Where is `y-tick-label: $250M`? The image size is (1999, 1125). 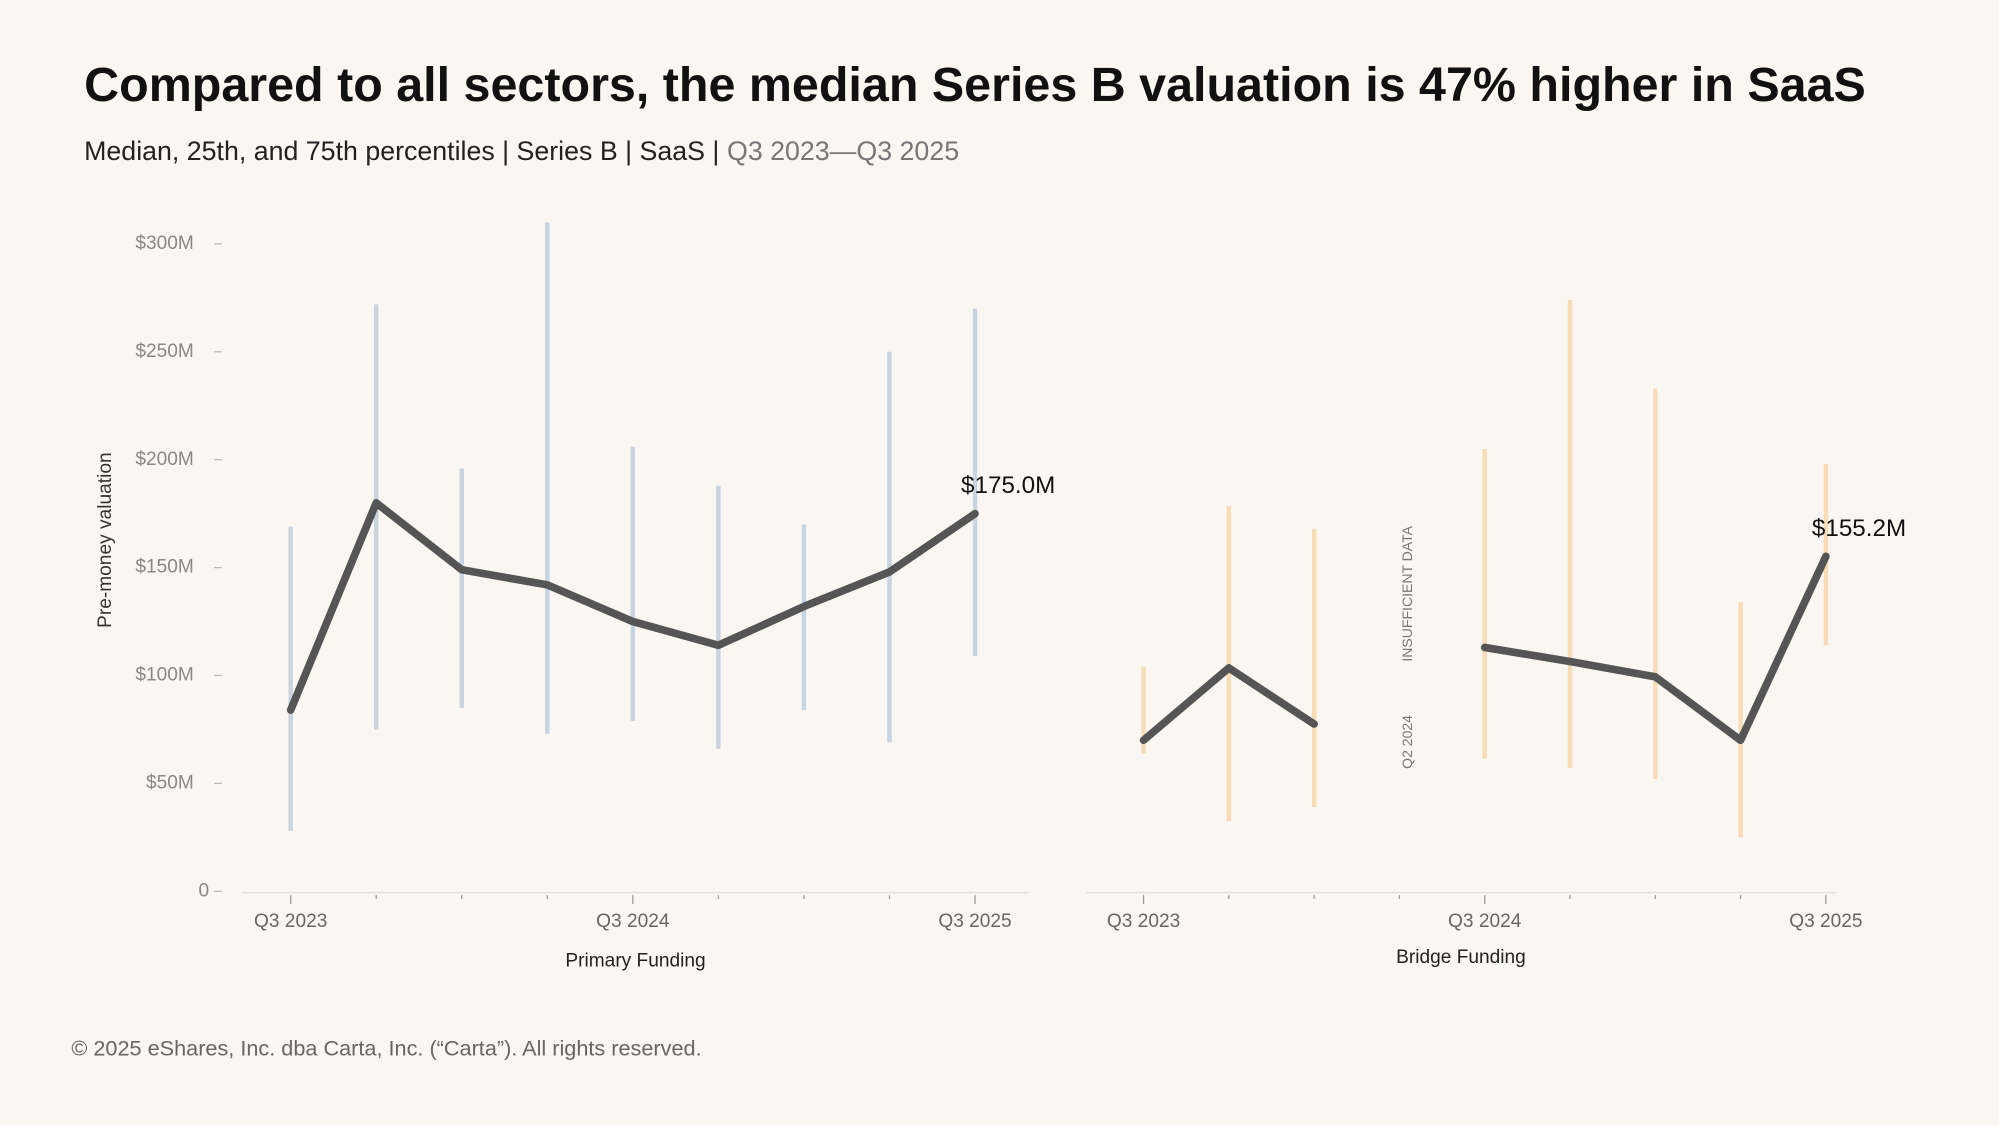
y-tick-label: $250M is located at coordinates (164, 351).